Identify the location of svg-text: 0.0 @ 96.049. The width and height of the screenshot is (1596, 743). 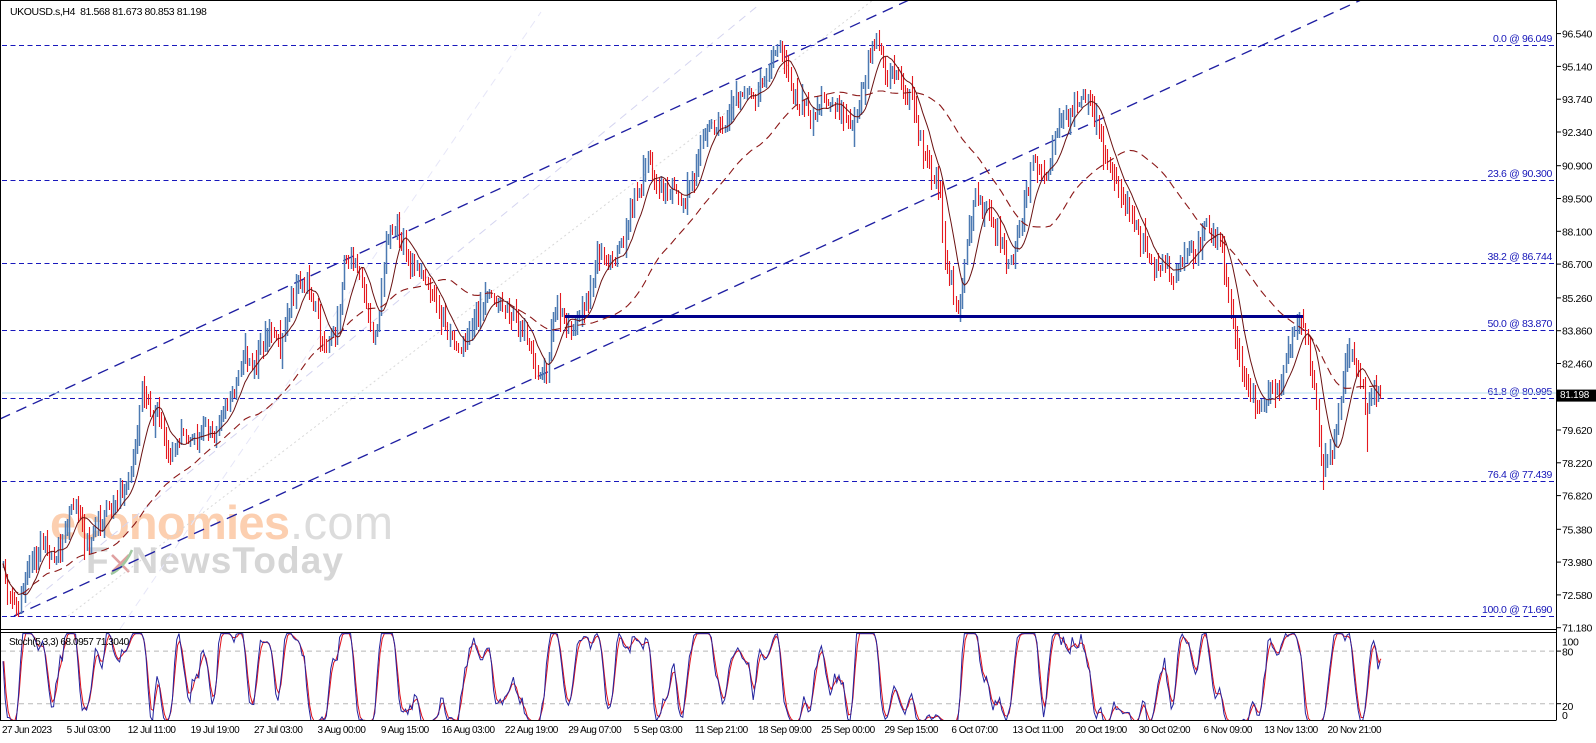
(1523, 39).